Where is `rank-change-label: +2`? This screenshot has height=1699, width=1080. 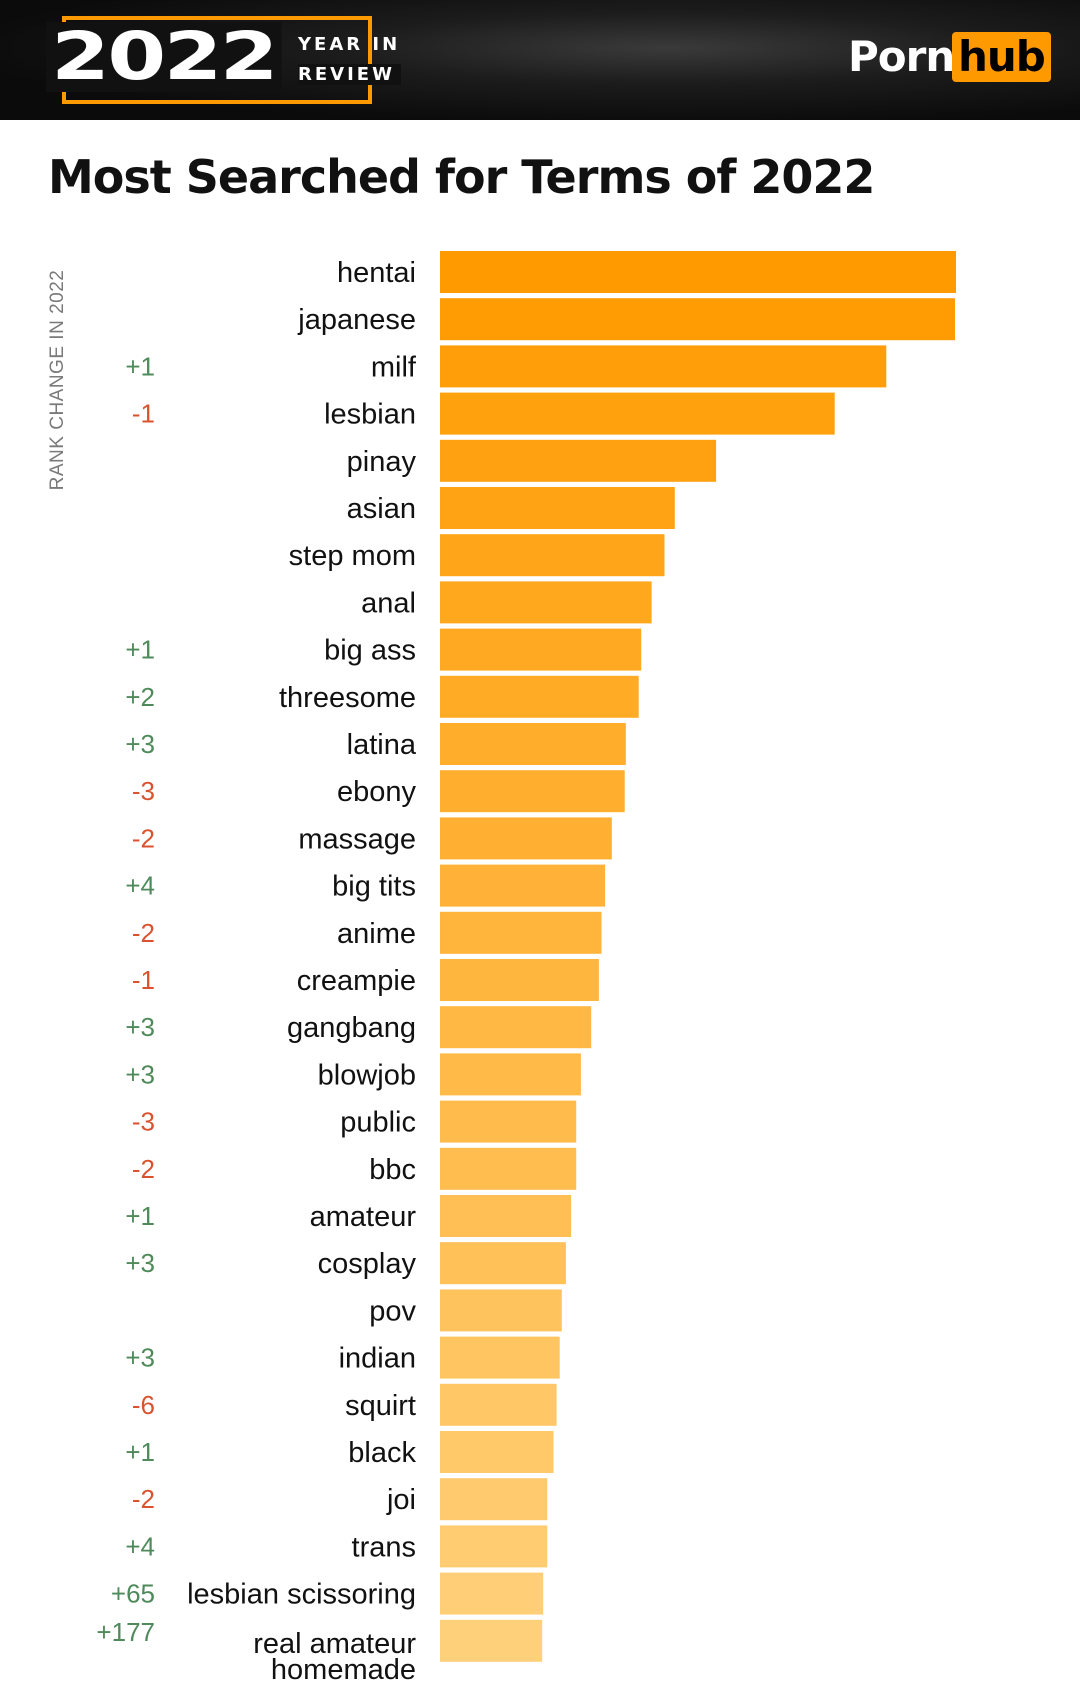 rank-change-label: +2 is located at coordinates (140, 697).